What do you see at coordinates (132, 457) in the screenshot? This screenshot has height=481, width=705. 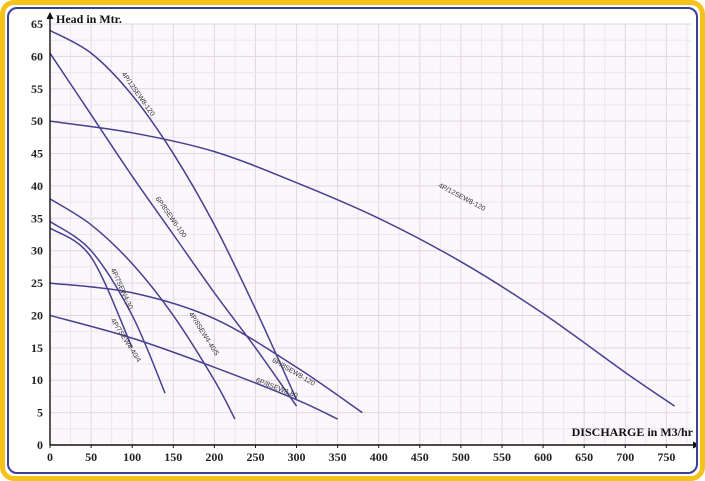 I see `x-tick-label: 100` at bounding box center [132, 457].